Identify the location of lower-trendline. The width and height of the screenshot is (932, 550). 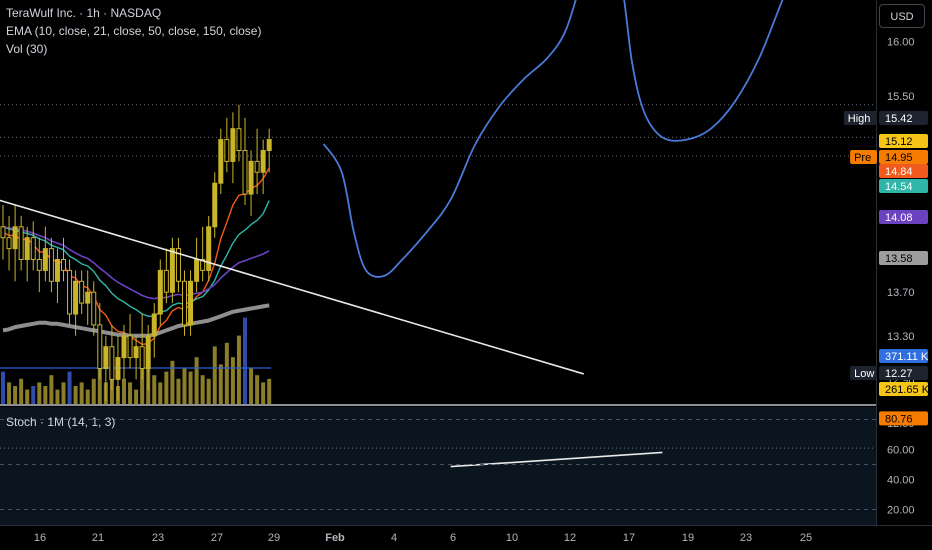
(556, 459).